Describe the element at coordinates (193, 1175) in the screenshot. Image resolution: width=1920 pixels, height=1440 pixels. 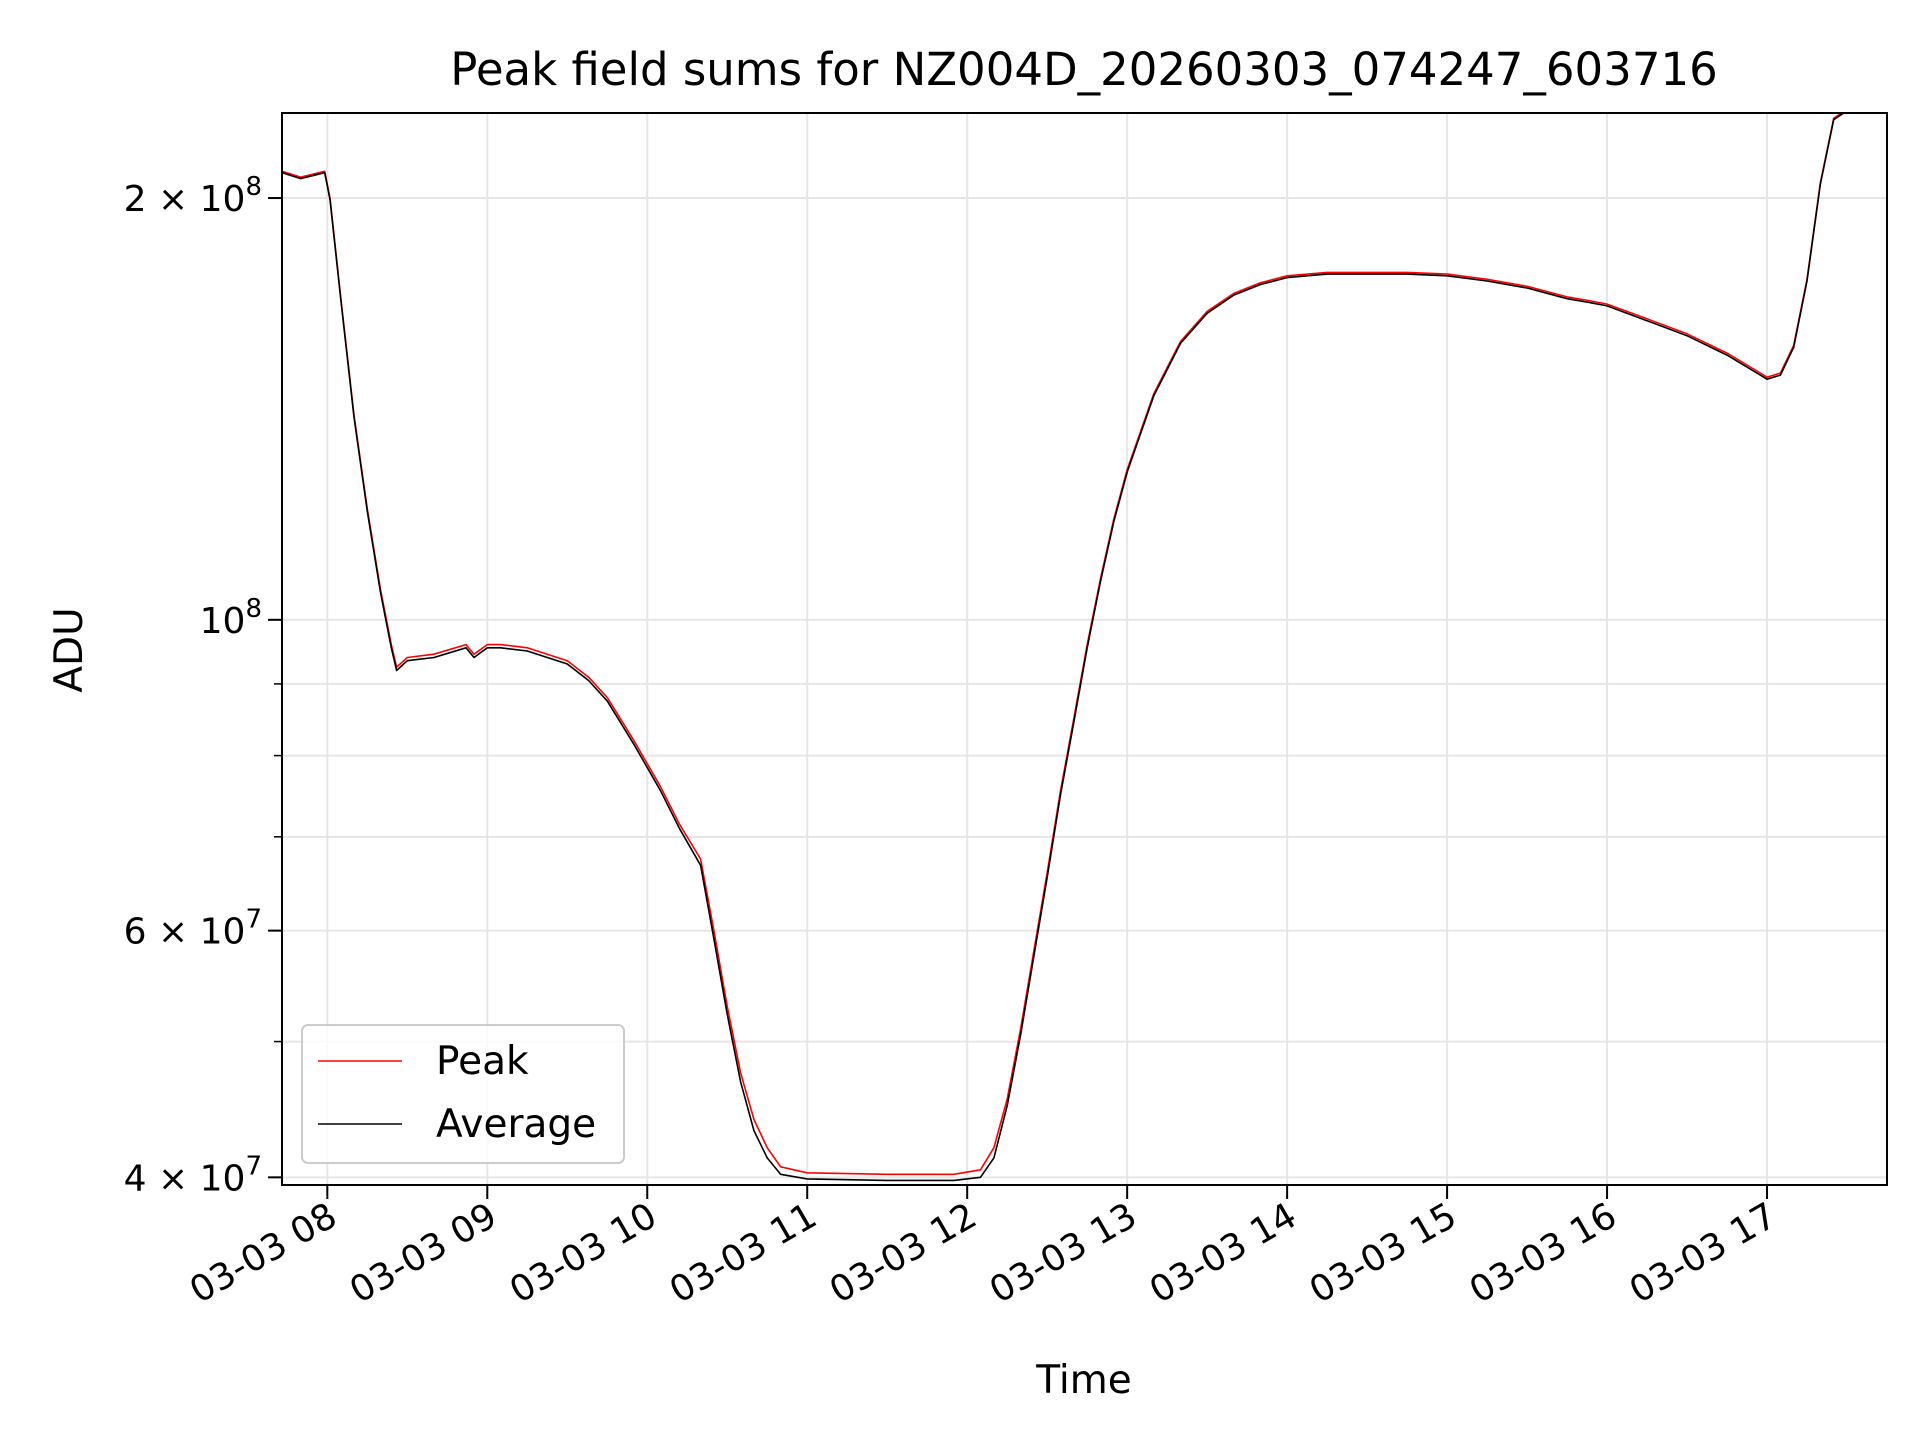
I see `y-tick-label: 4 × 107` at that location.